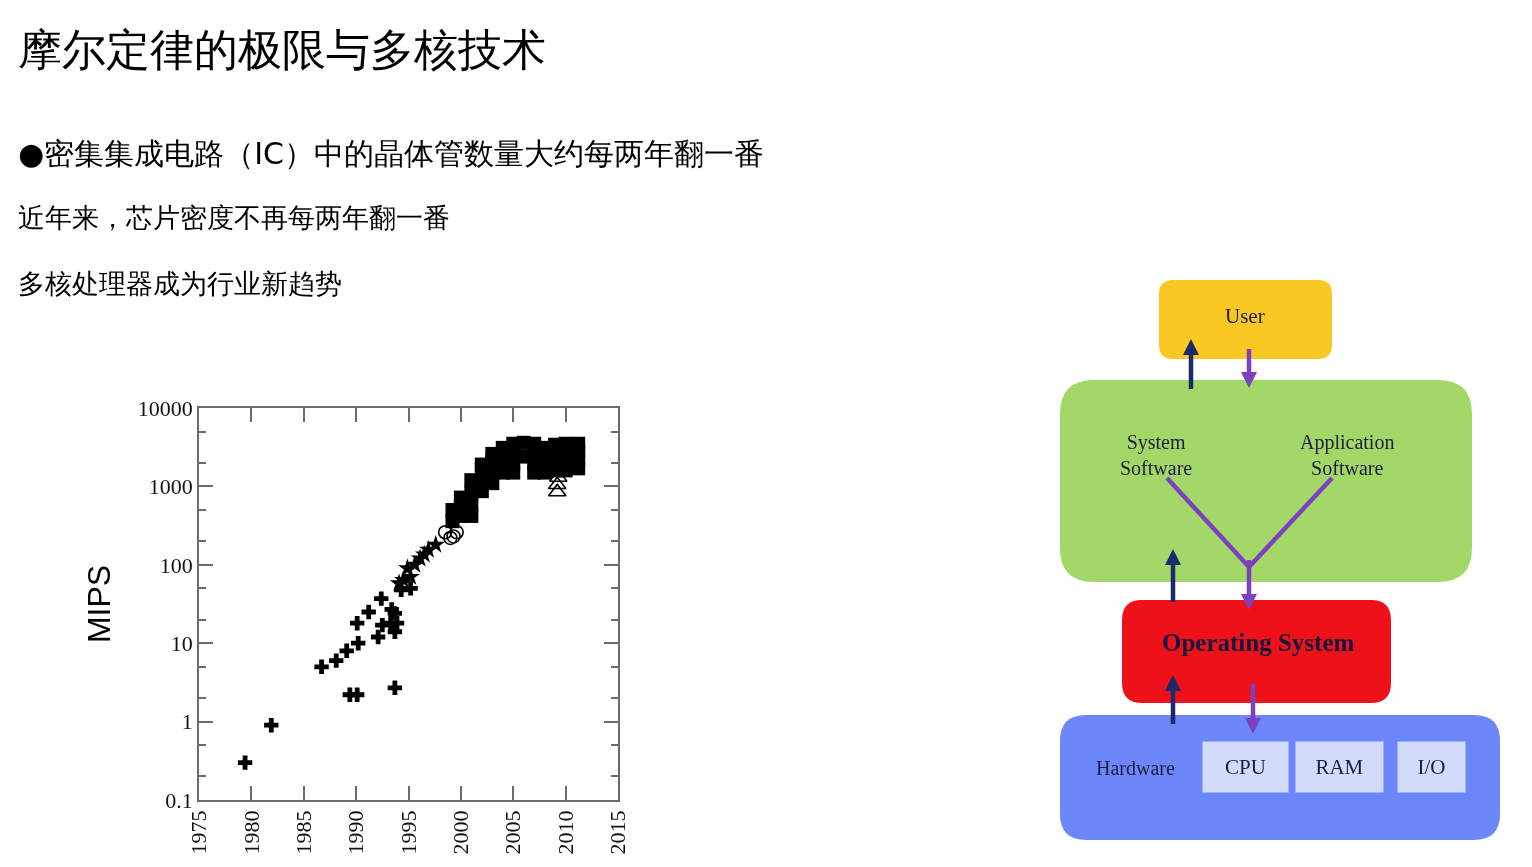  I want to click on chart-title: 摩尔定律的极限与多核技术, so click(282, 50).